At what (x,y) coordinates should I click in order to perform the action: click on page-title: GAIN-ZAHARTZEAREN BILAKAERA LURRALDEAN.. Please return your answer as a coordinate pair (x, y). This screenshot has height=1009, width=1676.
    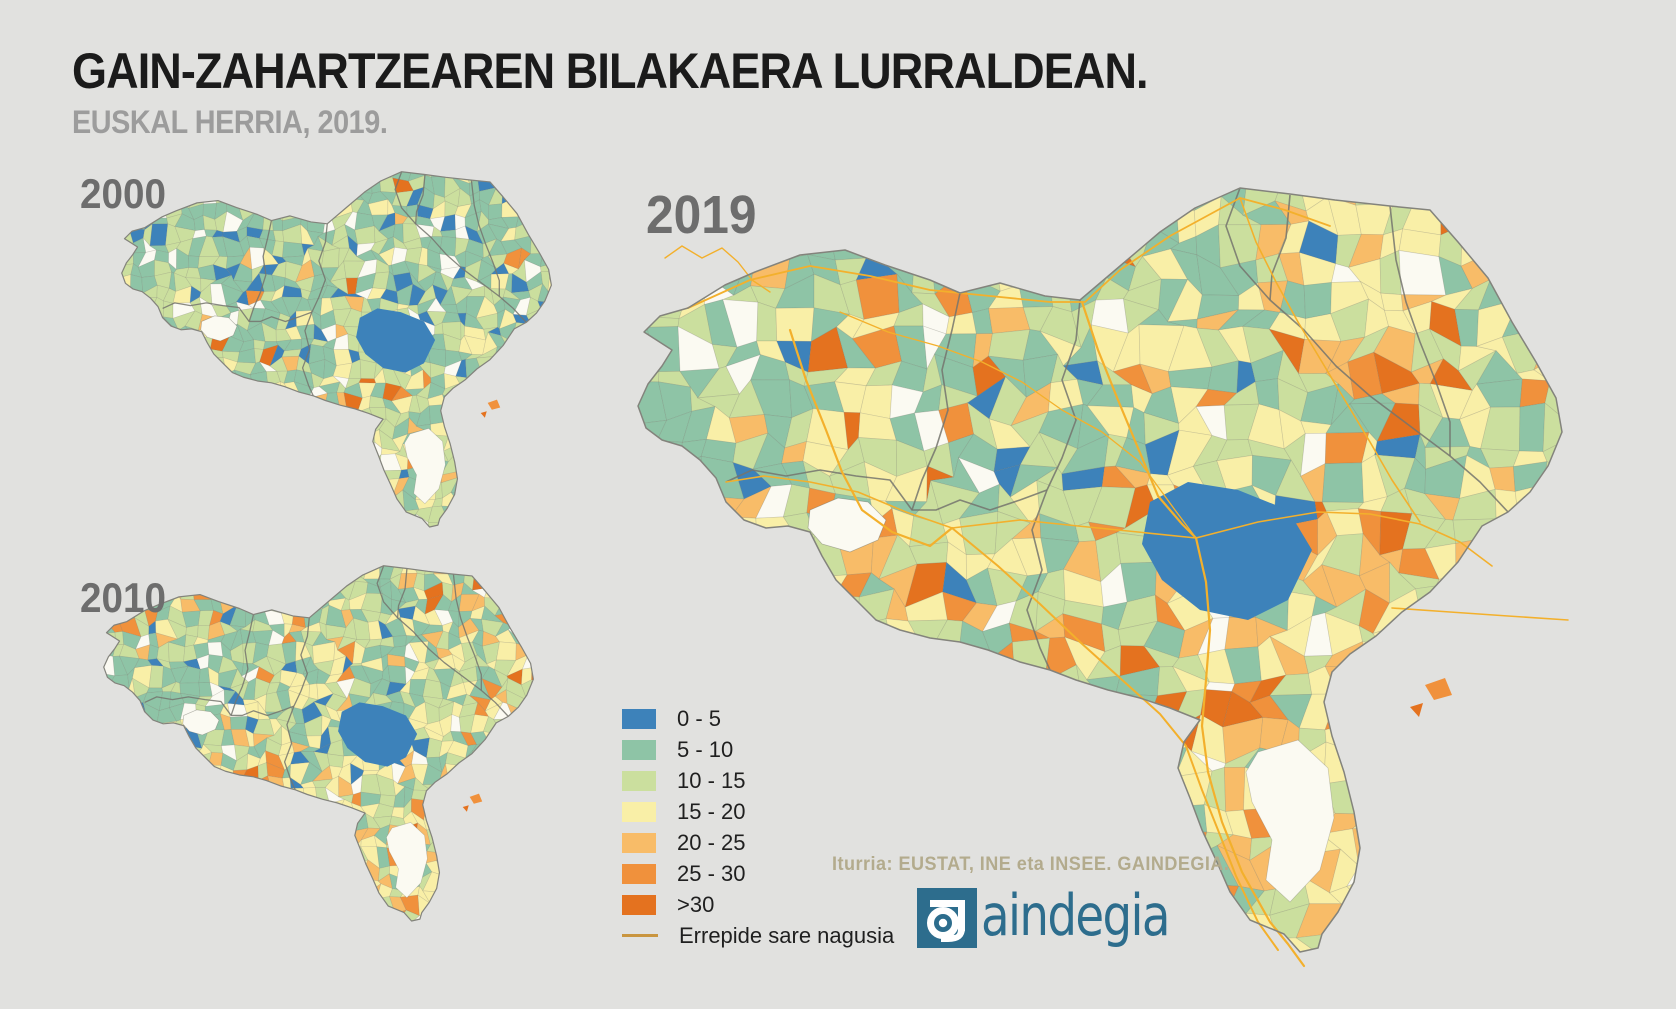
    Looking at the image, I should click on (610, 71).